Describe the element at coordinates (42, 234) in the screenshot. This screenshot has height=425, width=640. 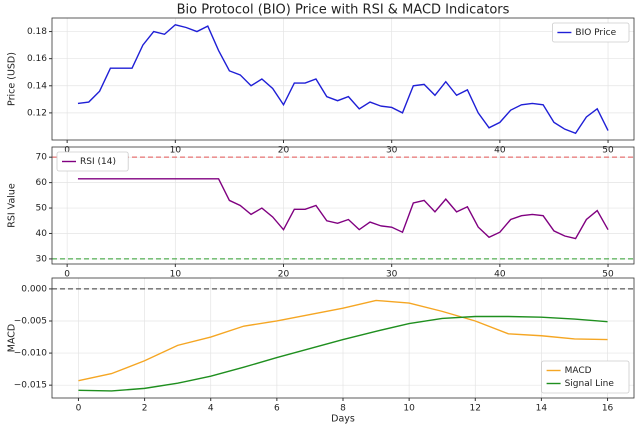
I see `y-tick-label: 40` at that location.